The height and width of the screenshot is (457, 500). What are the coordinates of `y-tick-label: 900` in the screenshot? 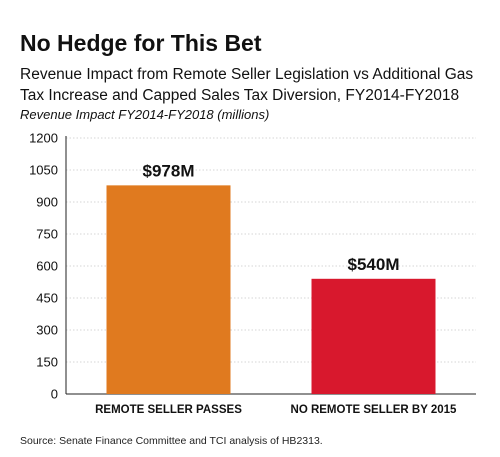 It's located at (47, 202).